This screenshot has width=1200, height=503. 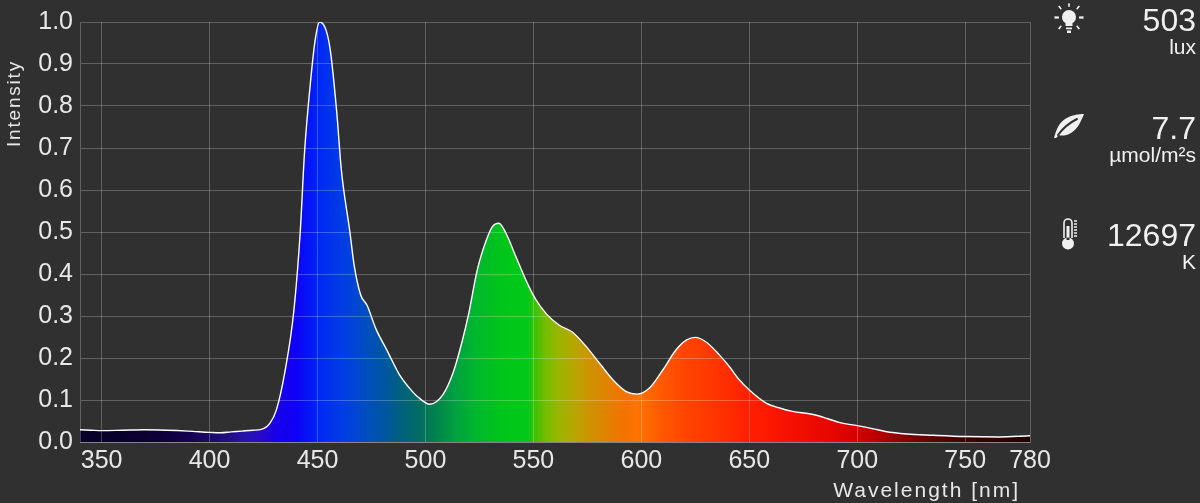 What do you see at coordinates (209, 458) in the screenshot?
I see `x-tick-label: 400` at bounding box center [209, 458].